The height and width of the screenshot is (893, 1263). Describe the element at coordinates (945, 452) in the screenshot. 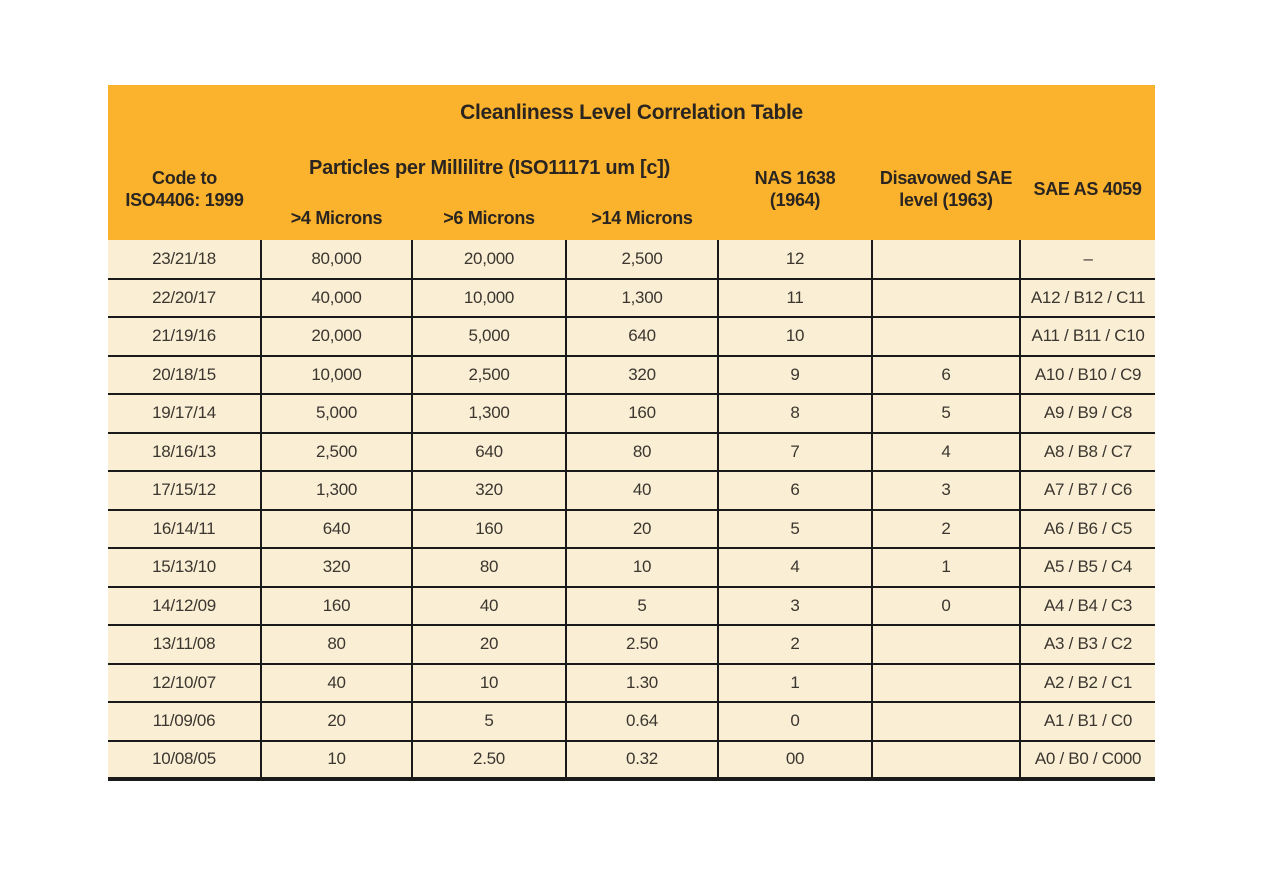

I see `cell-disavowed-sae: 4` at that location.